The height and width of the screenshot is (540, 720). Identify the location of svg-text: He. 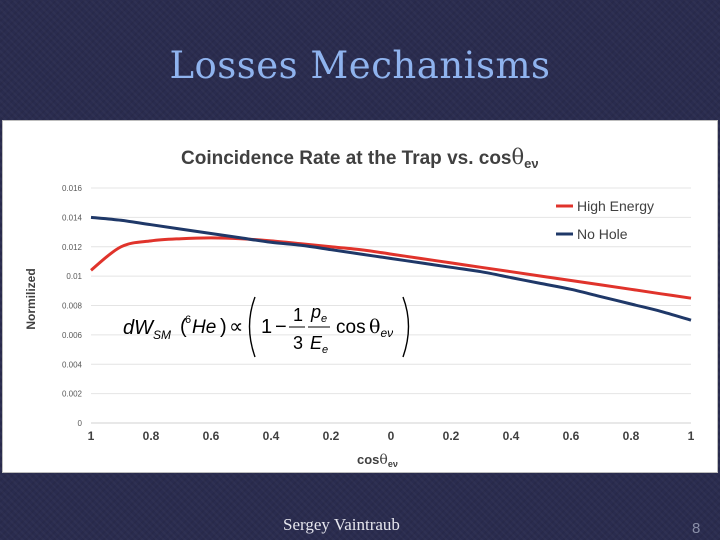
(204, 327).